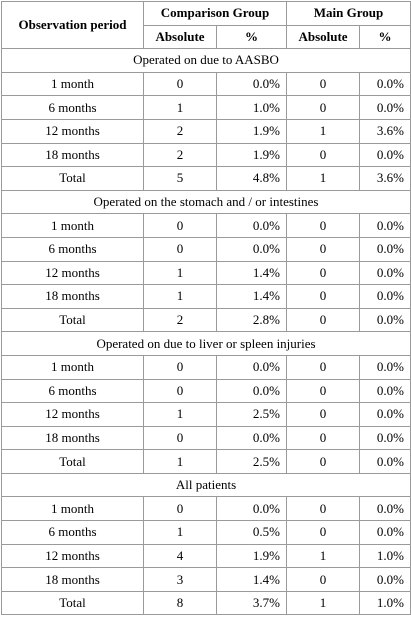 The image size is (411, 618). What do you see at coordinates (206, 603) in the screenshot?
I see `table-row: Total 8 3.7% 1 1.0%` at bounding box center [206, 603].